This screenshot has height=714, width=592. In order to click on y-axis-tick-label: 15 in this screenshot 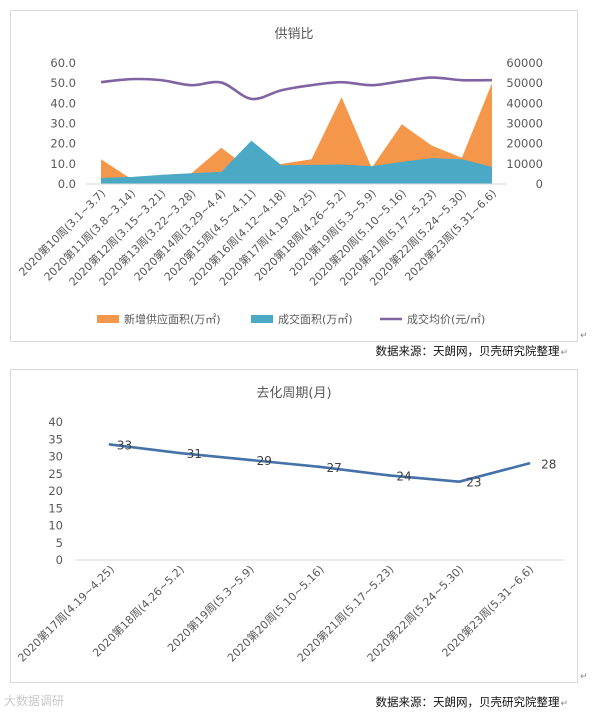, I will do `click(55, 508)`.